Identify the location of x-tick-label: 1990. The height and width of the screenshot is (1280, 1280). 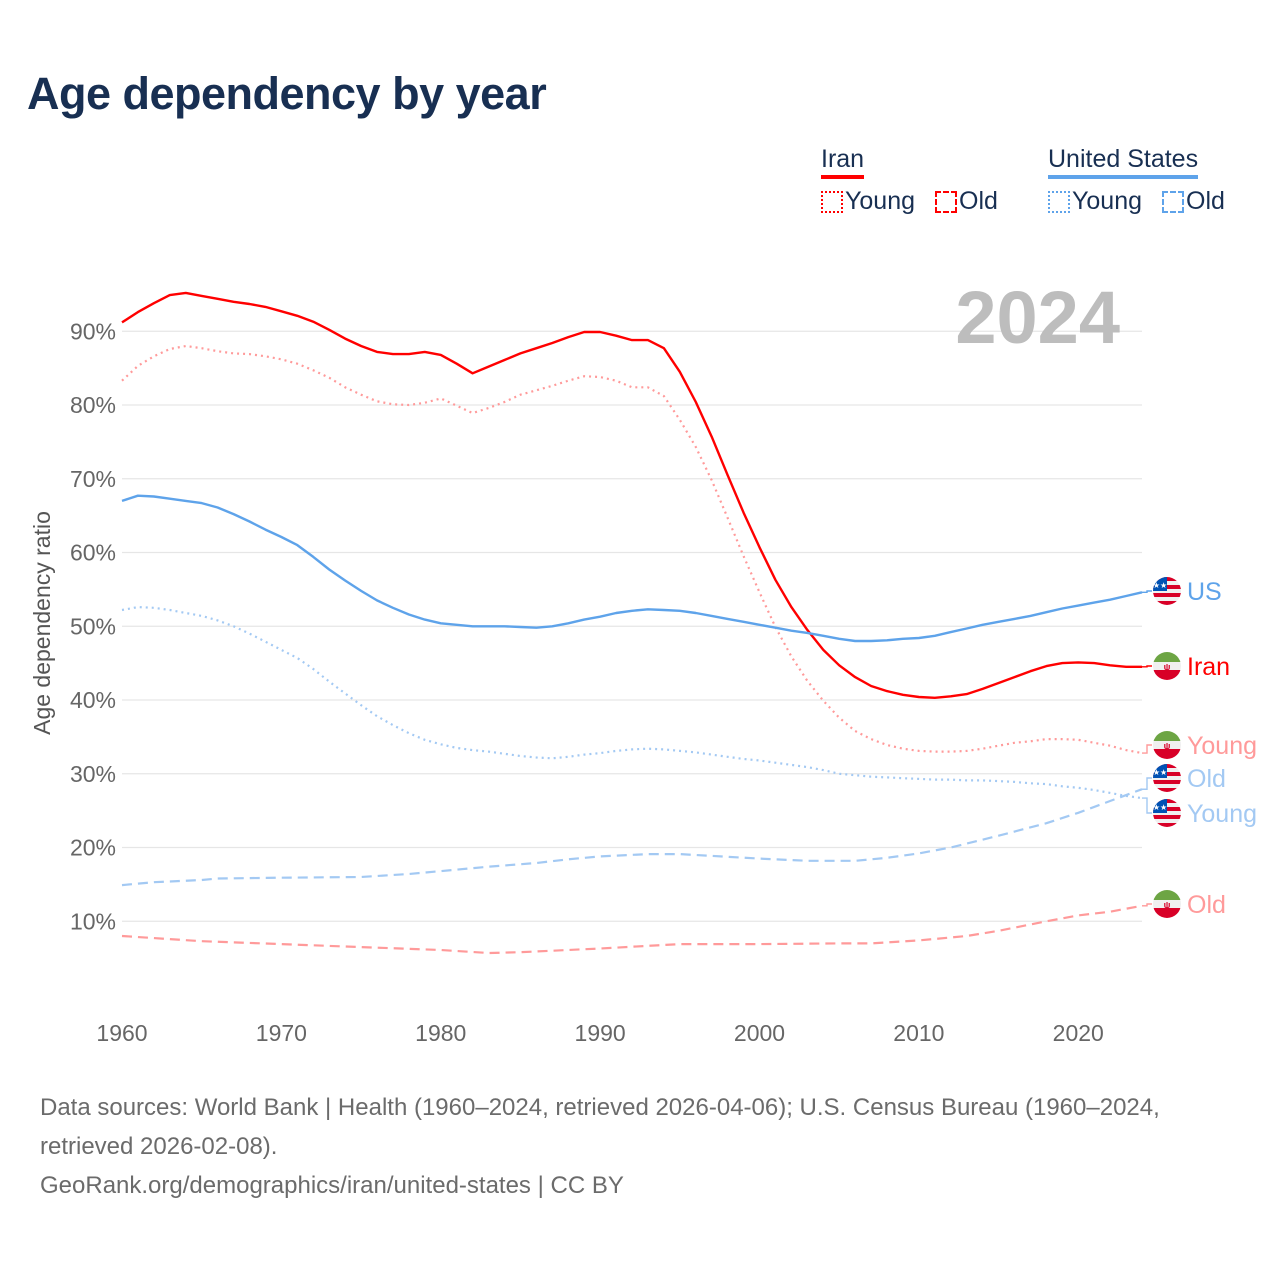
(600, 1033).